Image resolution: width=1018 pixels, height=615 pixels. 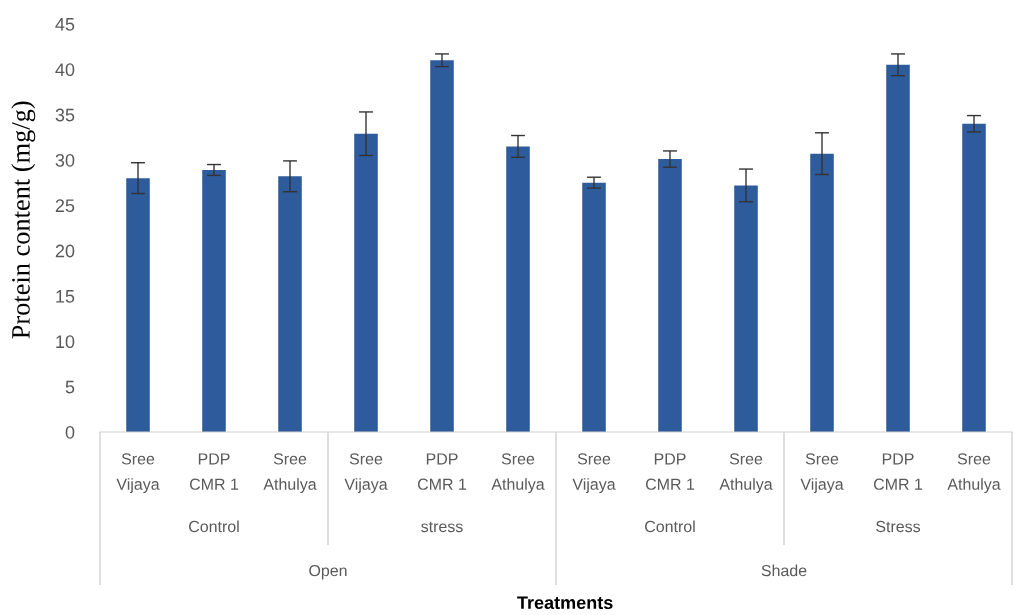 I want to click on text: Open, so click(x=328, y=572).